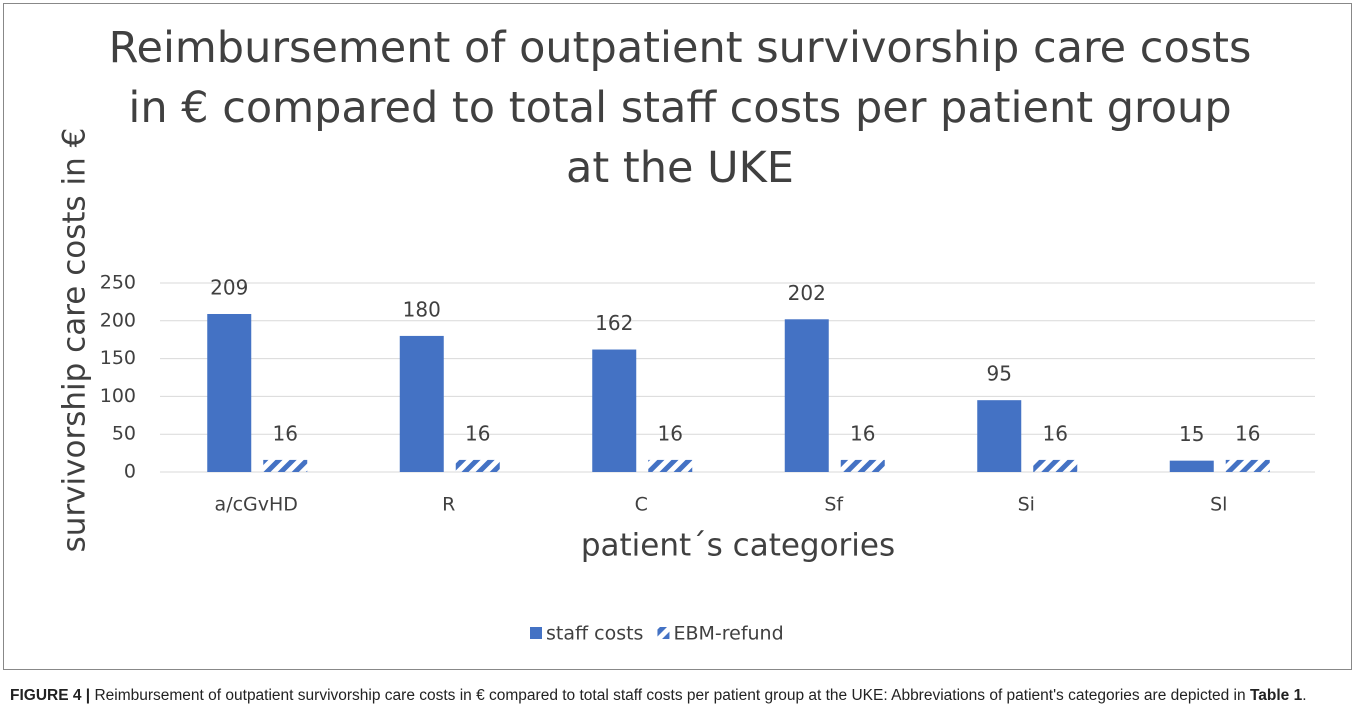 Image resolution: width=1357 pixels, height=728 pixels. What do you see at coordinates (1026, 505) in the screenshot?
I see `x-tick-label: Si` at bounding box center [1026, 505].